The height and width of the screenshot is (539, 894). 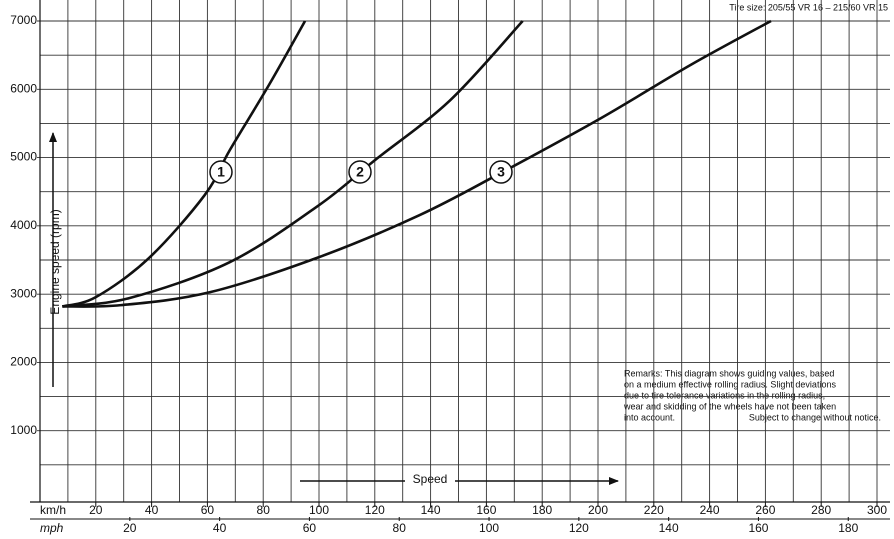 I want to click on curve, so click(x=184, y=164).